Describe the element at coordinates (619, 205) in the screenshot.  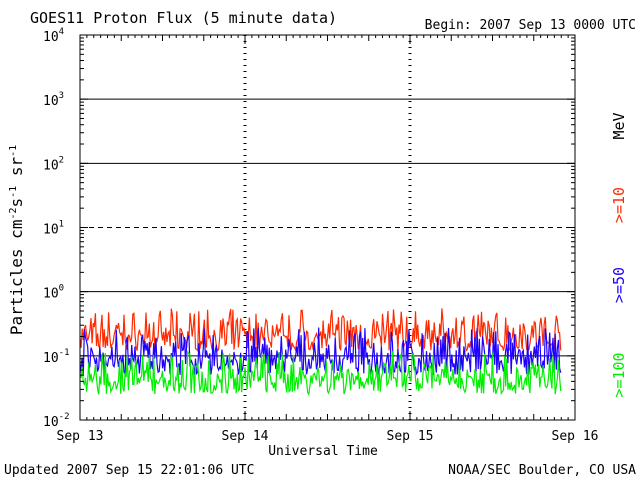
I see `legend-label: >=10` at that location.